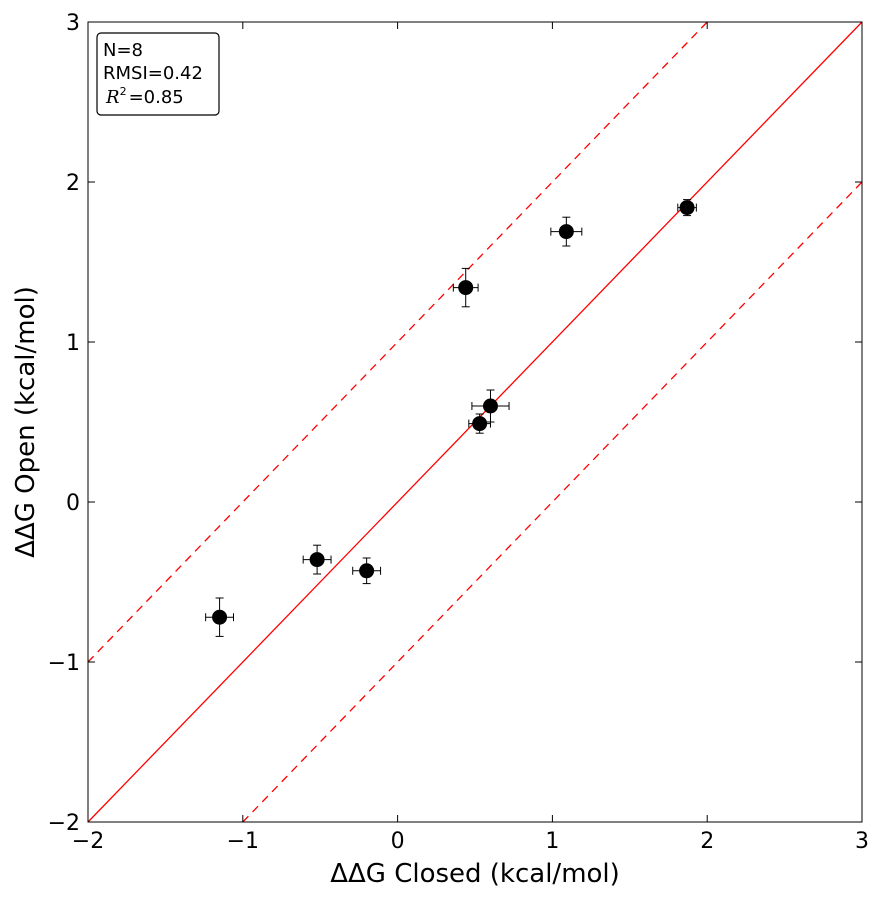  What do you see at coordinates (73, 183) in the screenshot?
I see `y-tick-label: 2` at bounding box center [73, 183].